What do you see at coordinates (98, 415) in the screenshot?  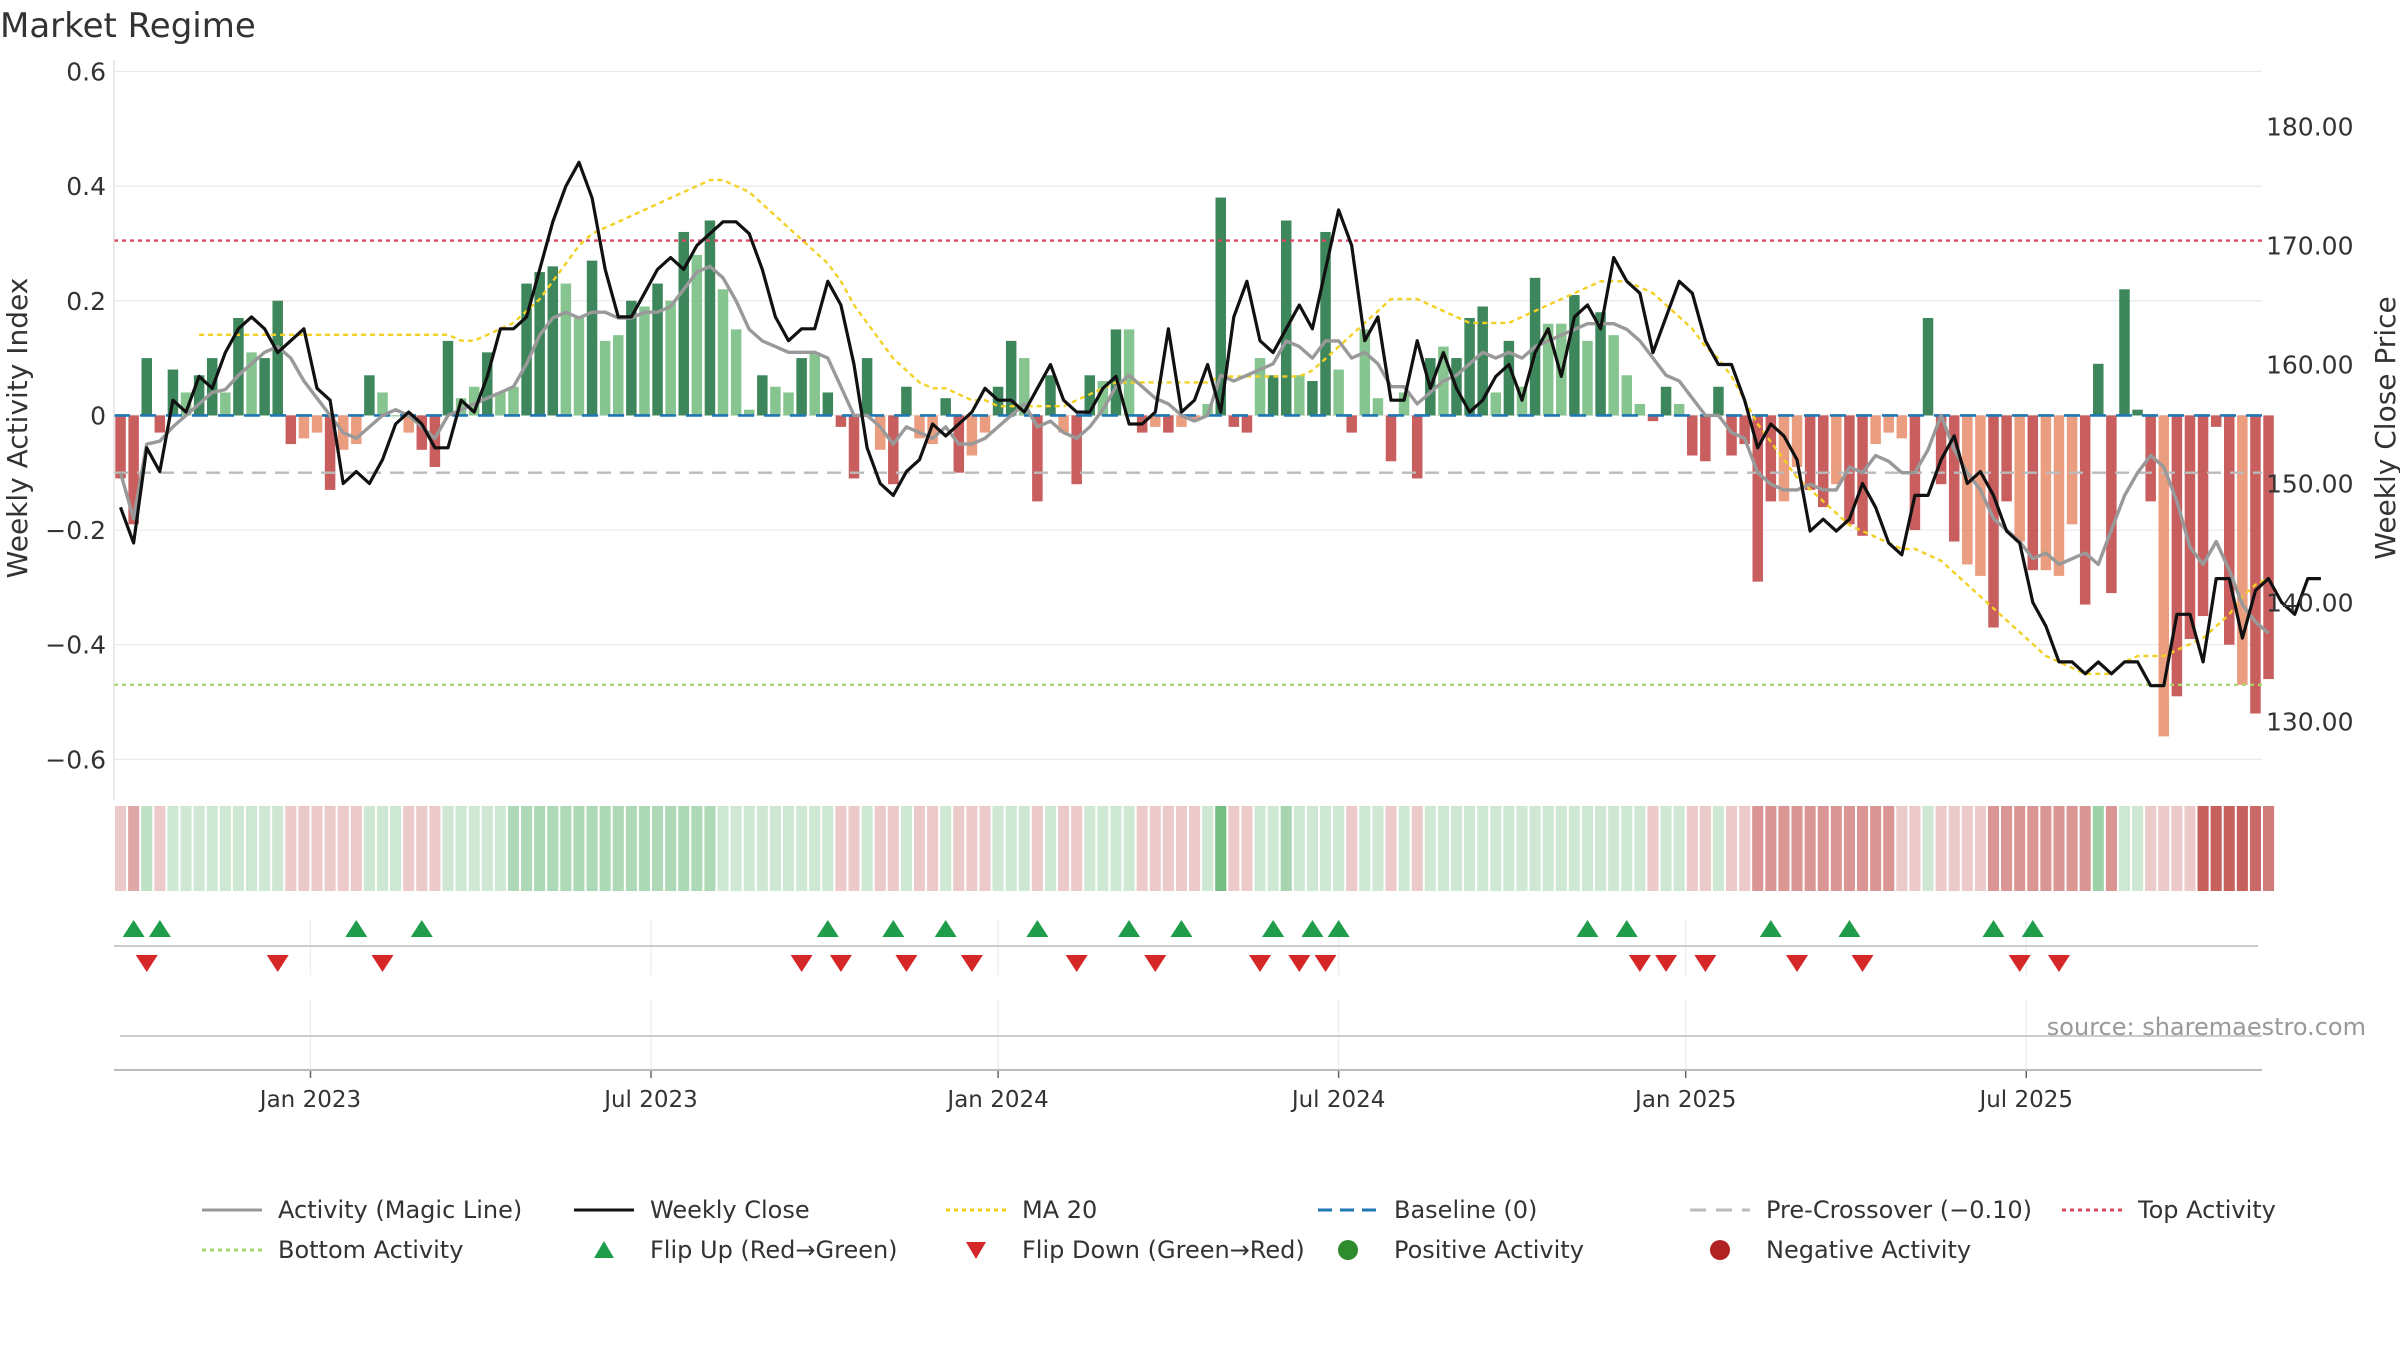 I see `left-tick-label: 0` at bounding box center [98, 415].